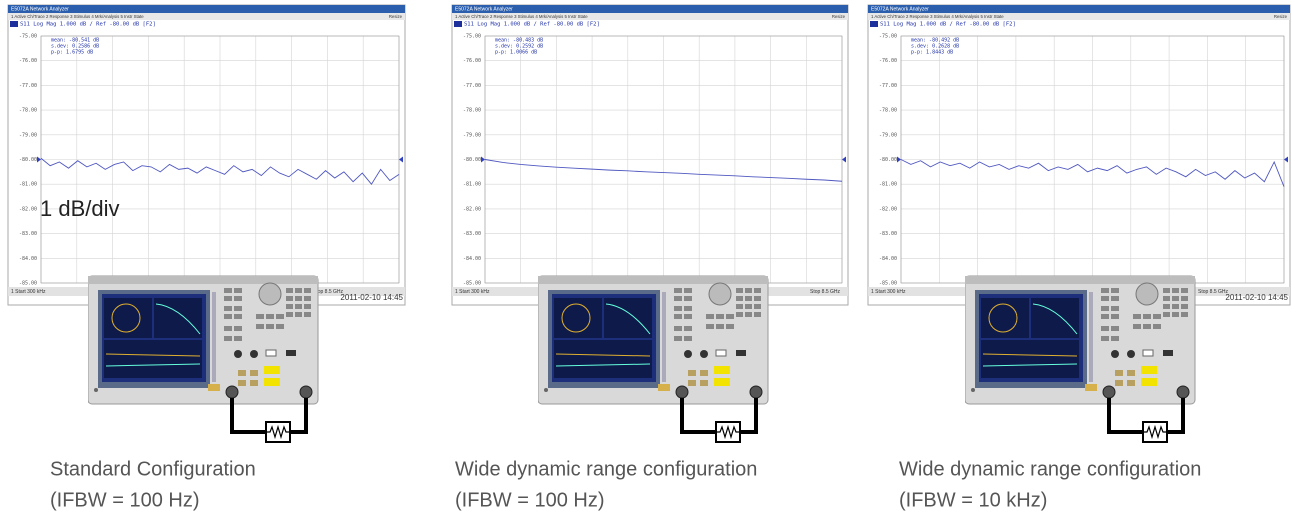 This screenshot has width=1292, height=518. What do you see at coordinates (519, 47) in the screenshot?
I see `stat-text: s.dev: 0.2592 dB` at bounding box center [519, 47].